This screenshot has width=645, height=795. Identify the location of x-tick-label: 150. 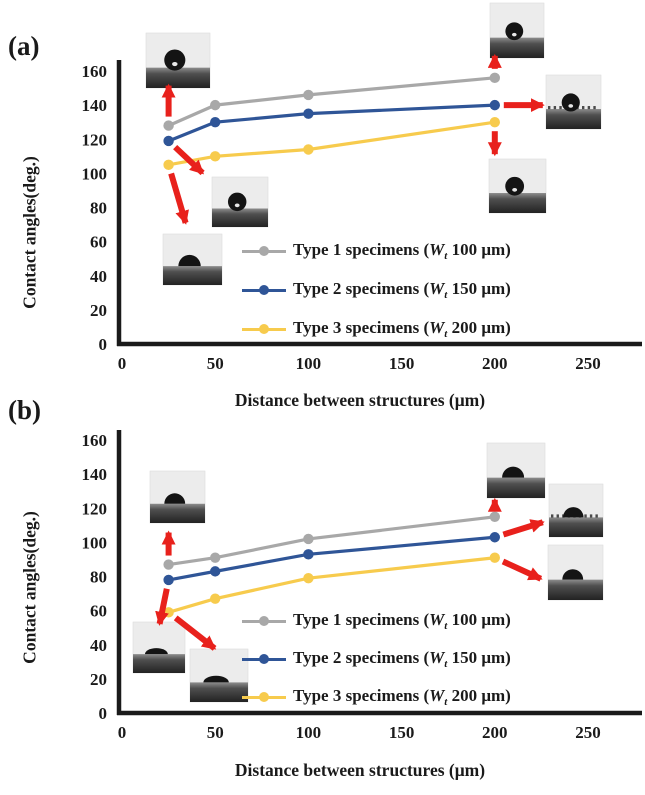
(402, 732).